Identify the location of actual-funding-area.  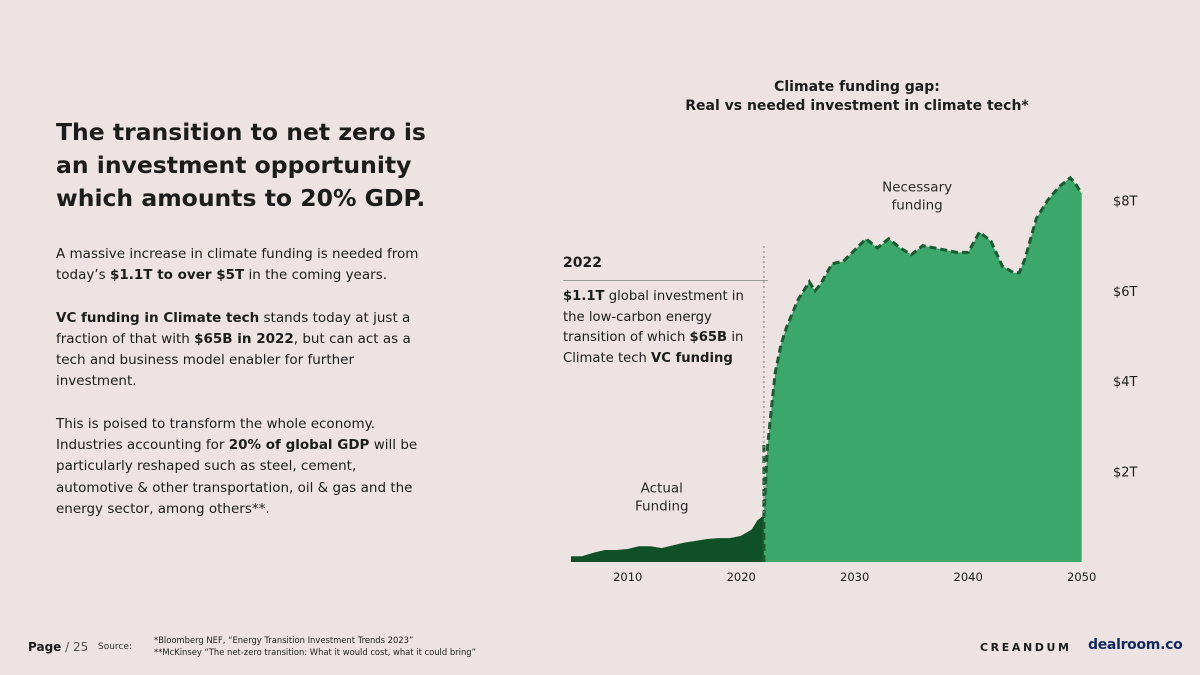
(667, 539).